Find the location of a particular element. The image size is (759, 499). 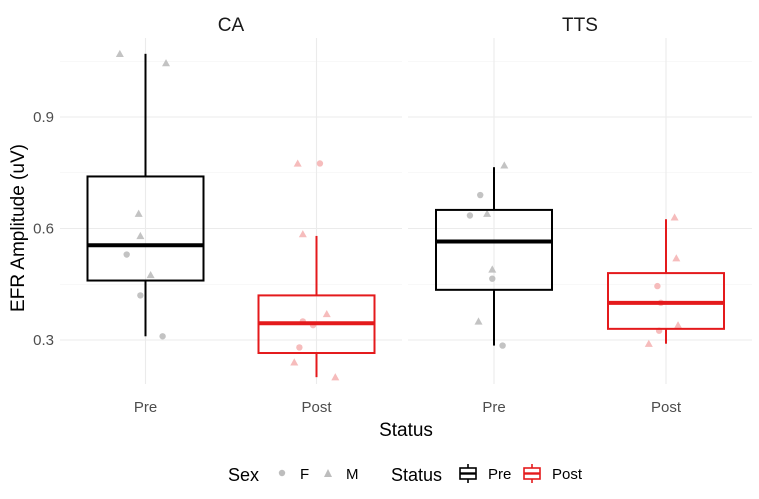

legend-key-triangle is located at coordinates (328, 473).